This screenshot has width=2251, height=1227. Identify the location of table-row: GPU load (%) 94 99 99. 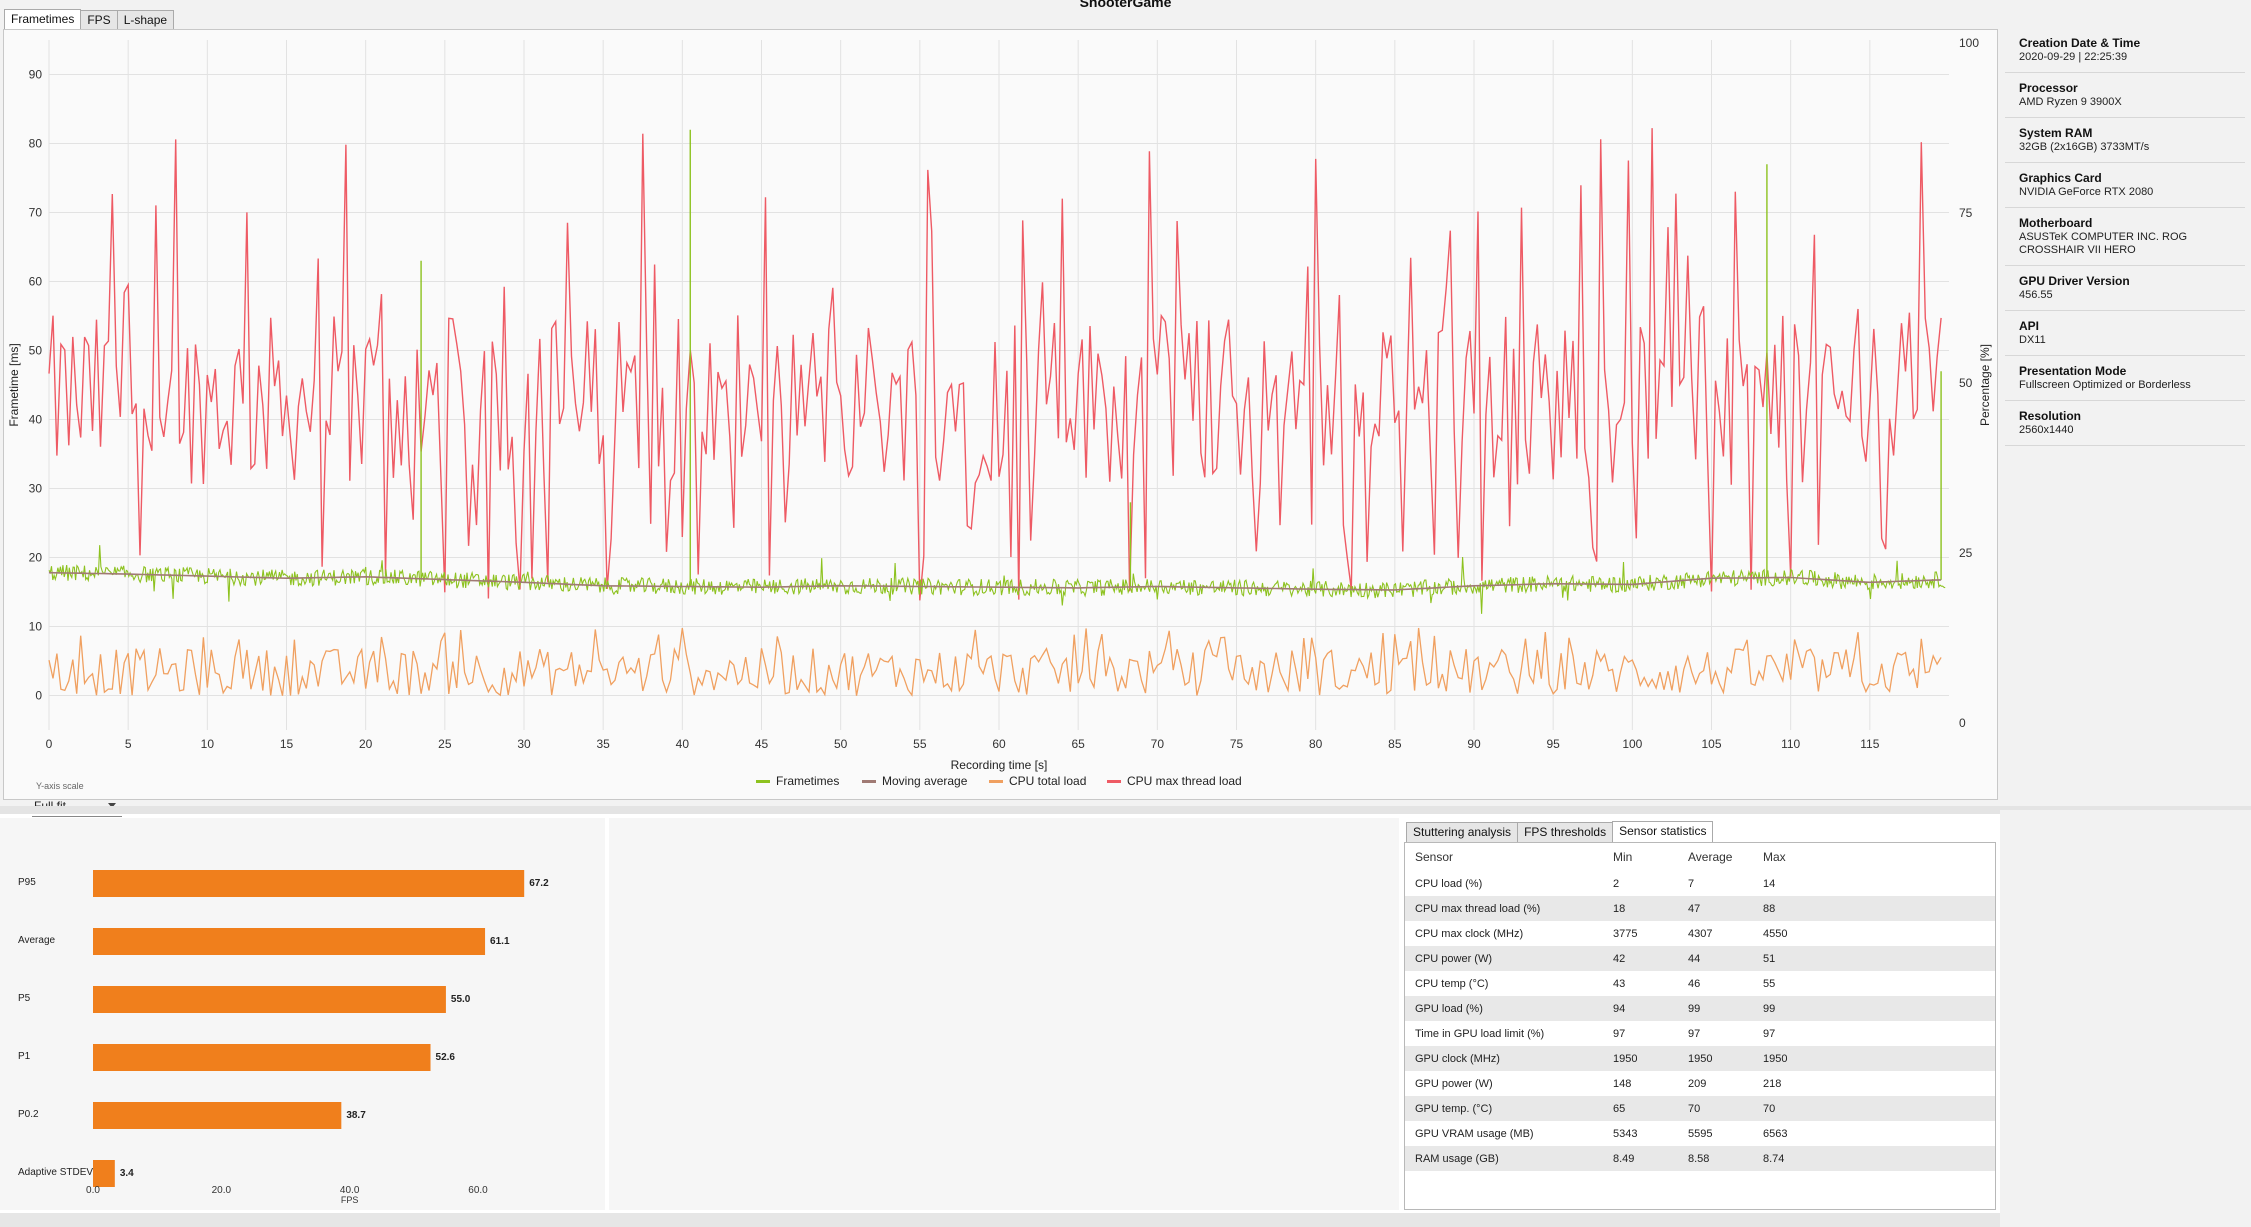
(1700, 1008).